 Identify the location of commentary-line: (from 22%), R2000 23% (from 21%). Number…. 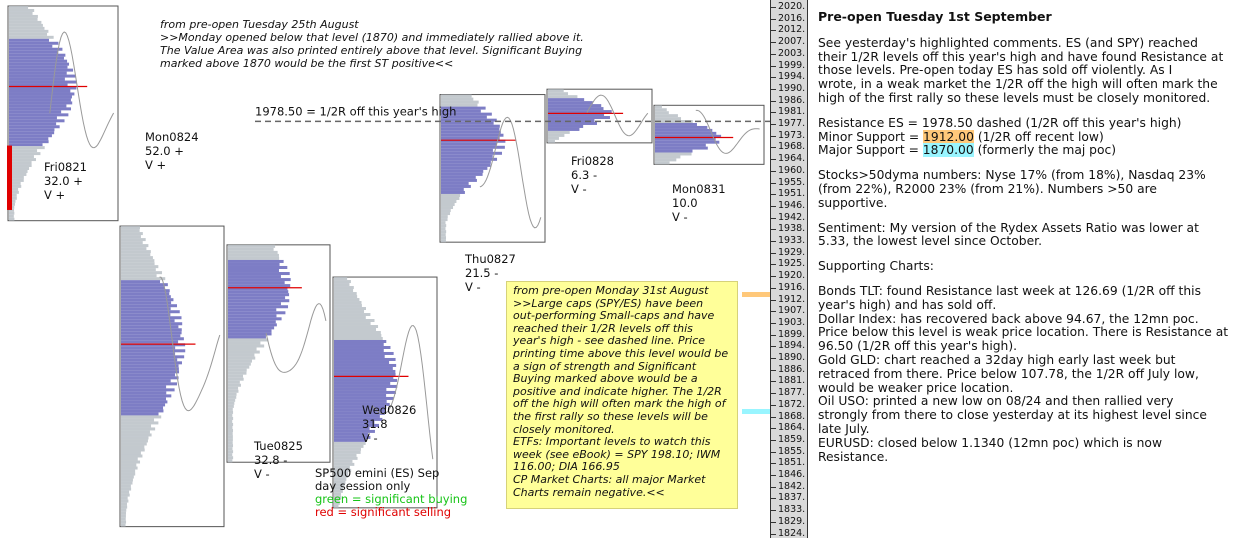
(987, 188).